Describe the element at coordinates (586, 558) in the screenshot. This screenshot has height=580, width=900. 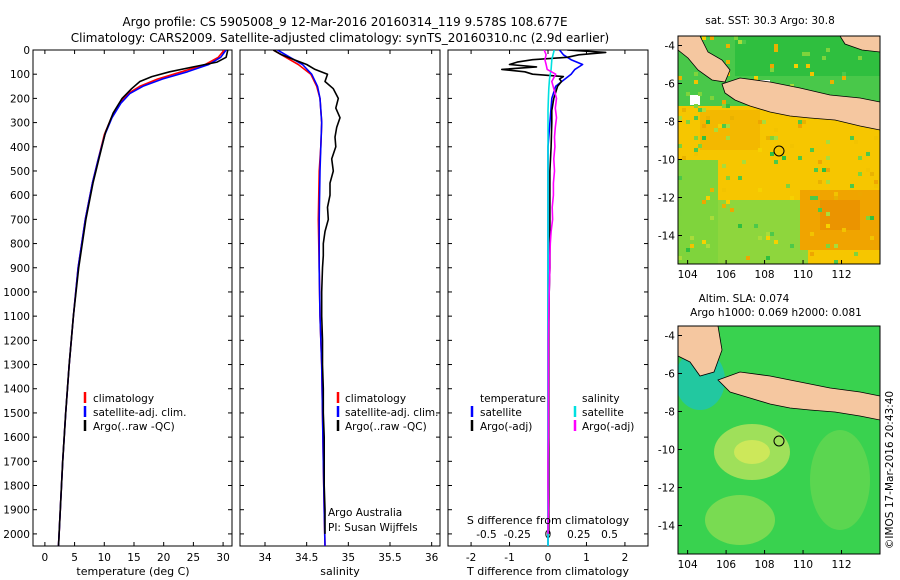
I see `x-tick-label: 1` at that location.